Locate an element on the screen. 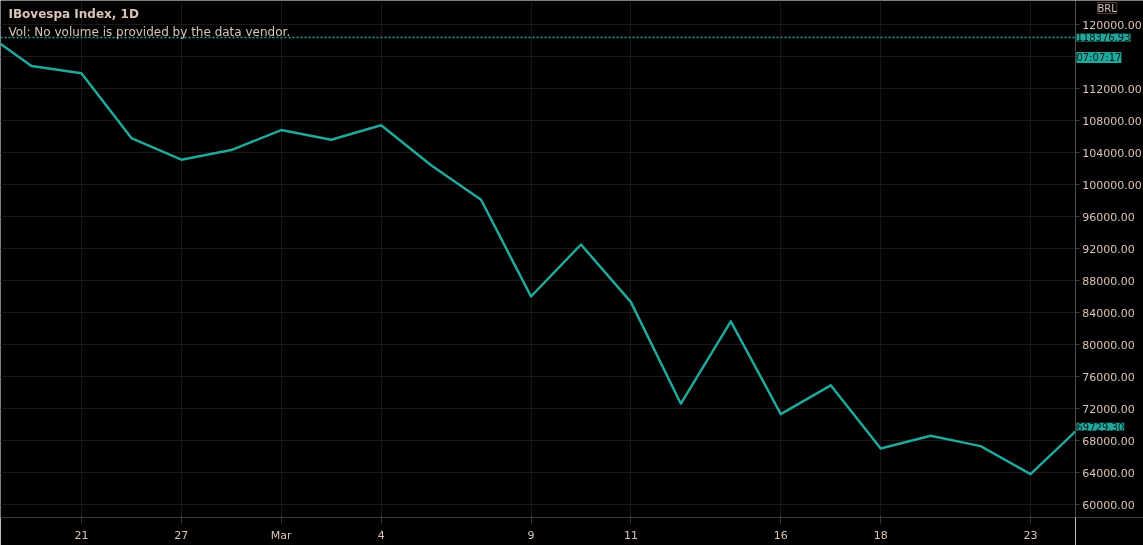 This screenshot has height=545, width=1143. y-tick-label: 112000.00 is located at coordinates (1112, 89).